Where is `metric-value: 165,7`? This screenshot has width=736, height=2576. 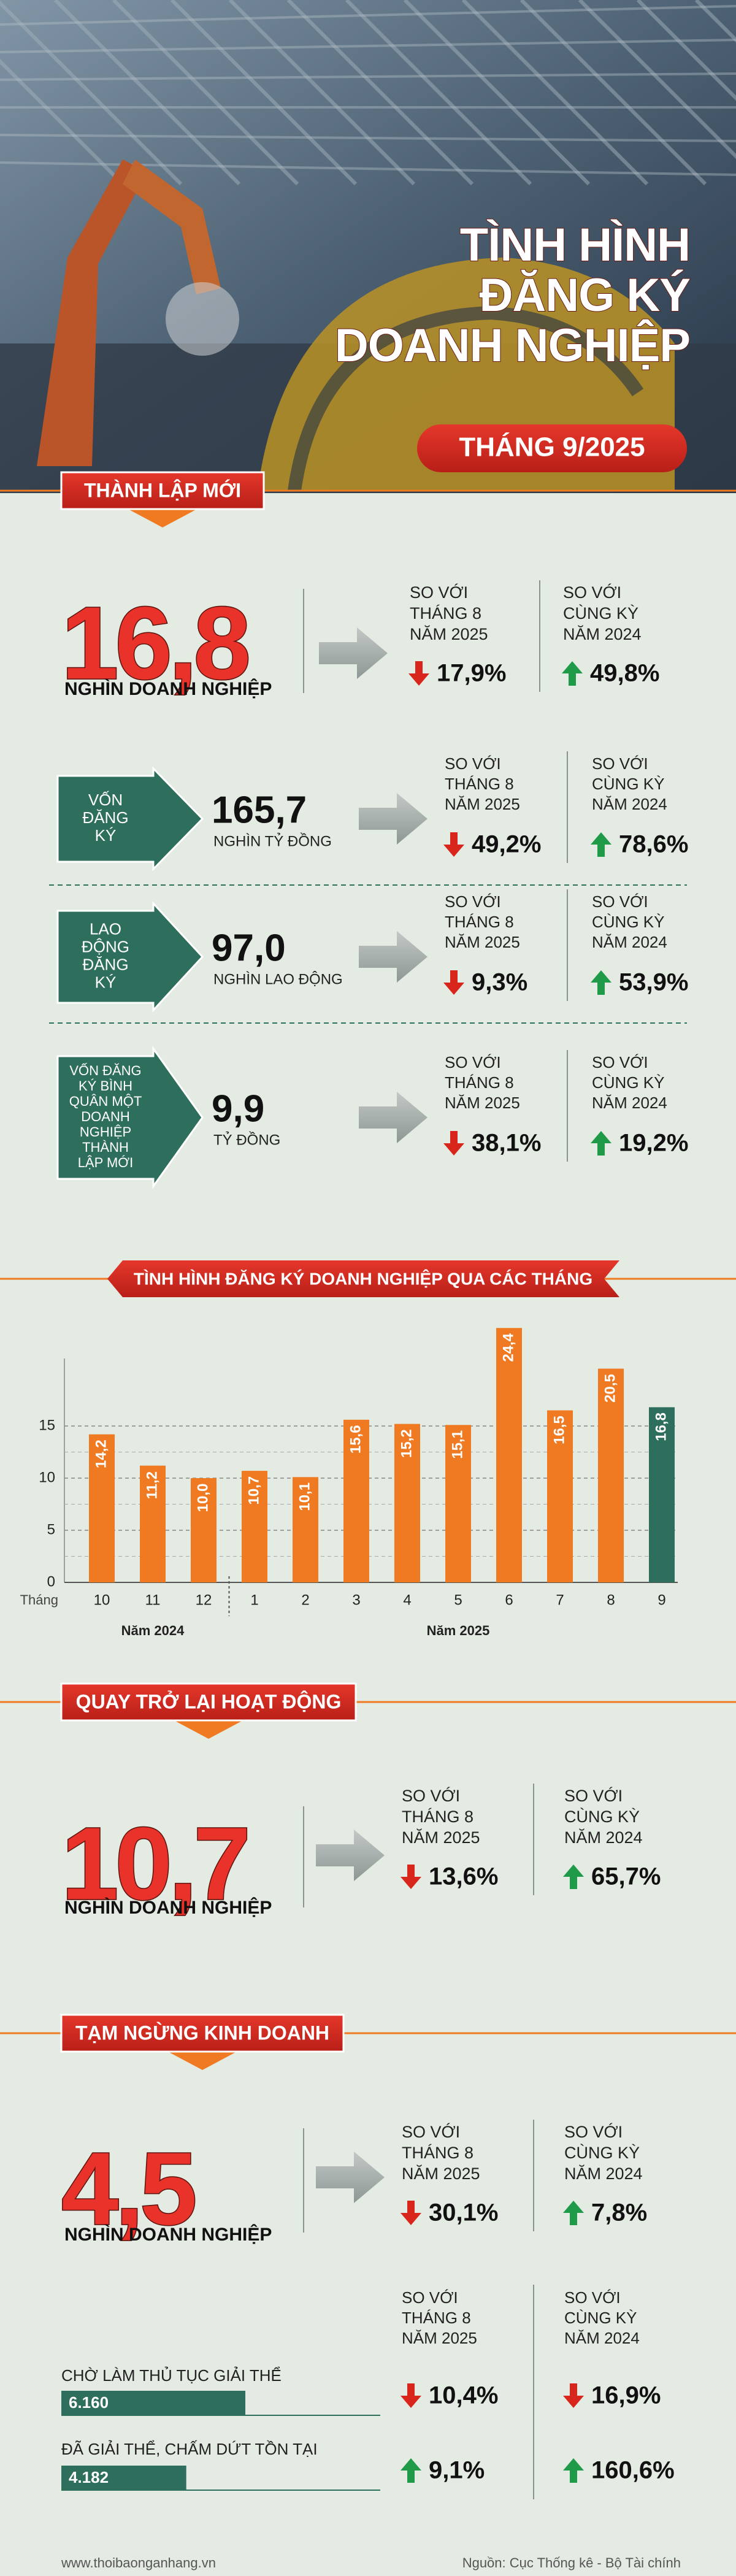 metric-value: 165,7 is located at coordinates (259, 810).